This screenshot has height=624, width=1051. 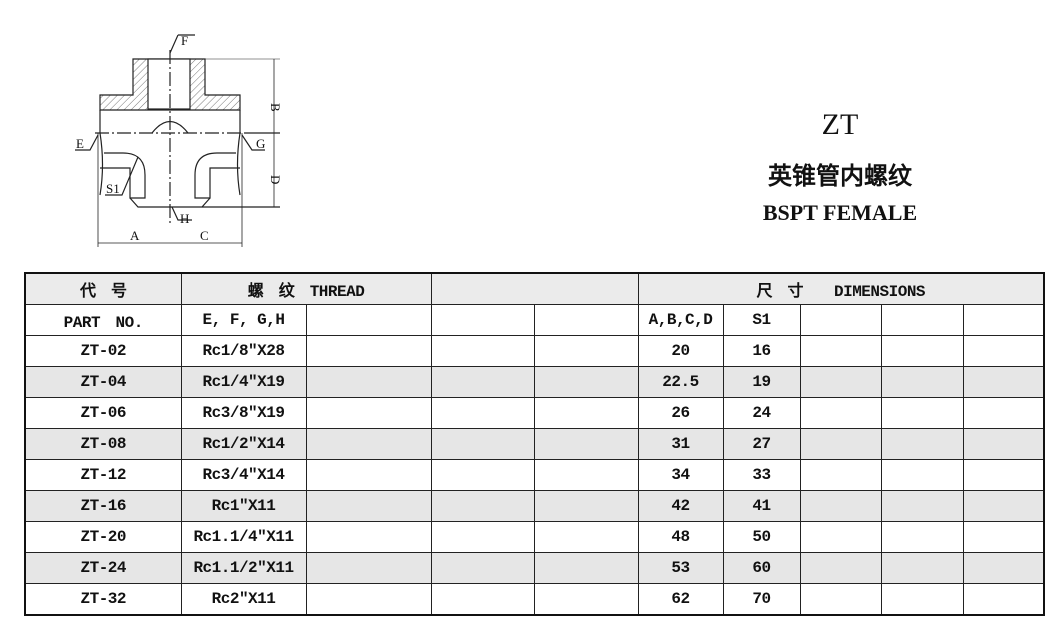 What do you see at coordinates (103, 537) in the screenshot?
I see `part-cell: ZT-20` at bounding box center [103, 537].